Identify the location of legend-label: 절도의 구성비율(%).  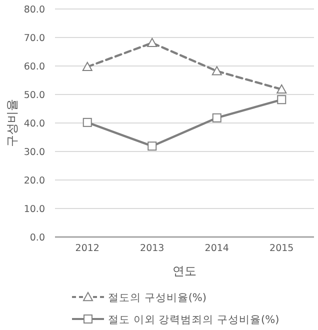
(157, 298).